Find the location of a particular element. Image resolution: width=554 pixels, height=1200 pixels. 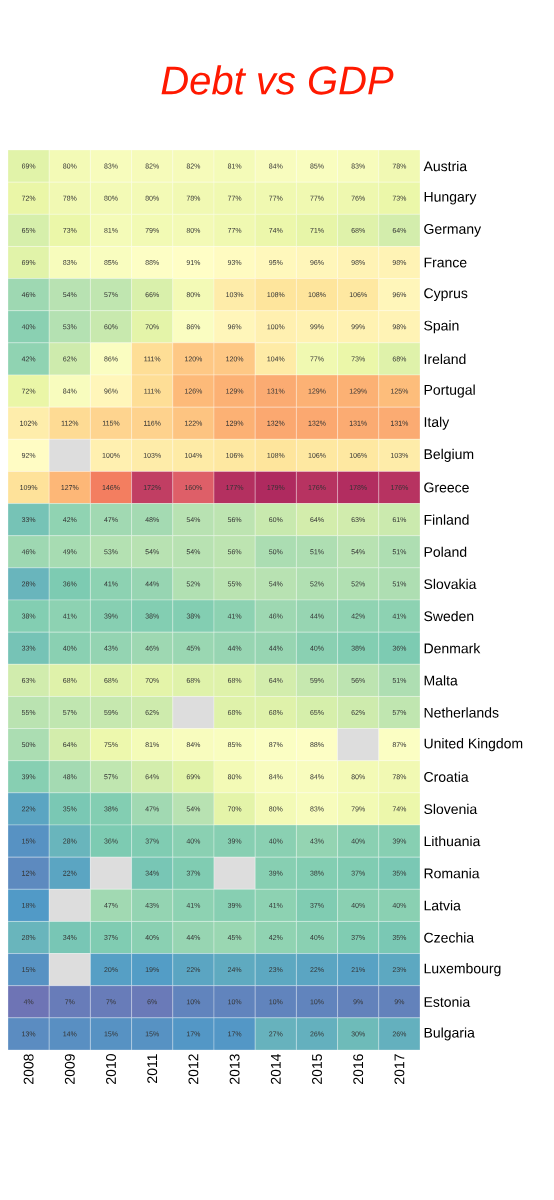

y-tick-label: Croatia is located at coordinates (446, 776).